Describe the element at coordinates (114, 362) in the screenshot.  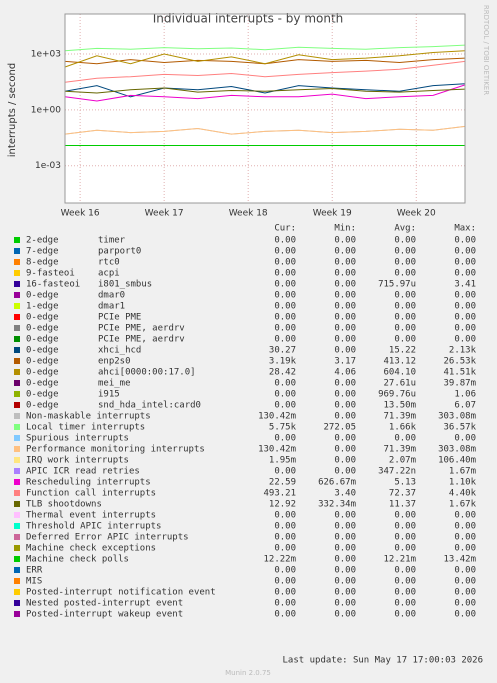
I see `legend-name: enp2s0` at that location.